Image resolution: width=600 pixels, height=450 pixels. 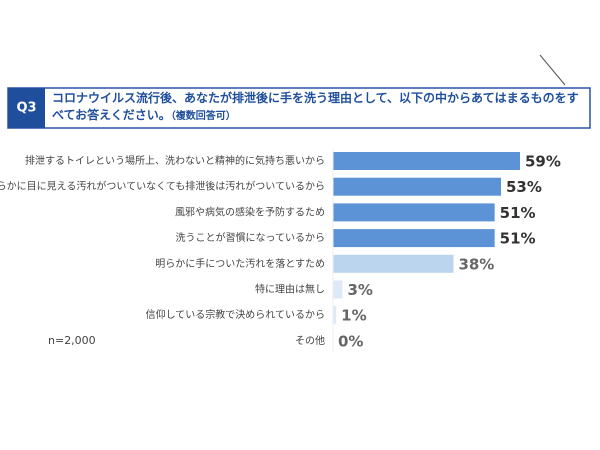 What do you see at coordinates (72, 340) in the screenshot?
I see `sample-size: n=2,000` at bounding box center [72, 340].